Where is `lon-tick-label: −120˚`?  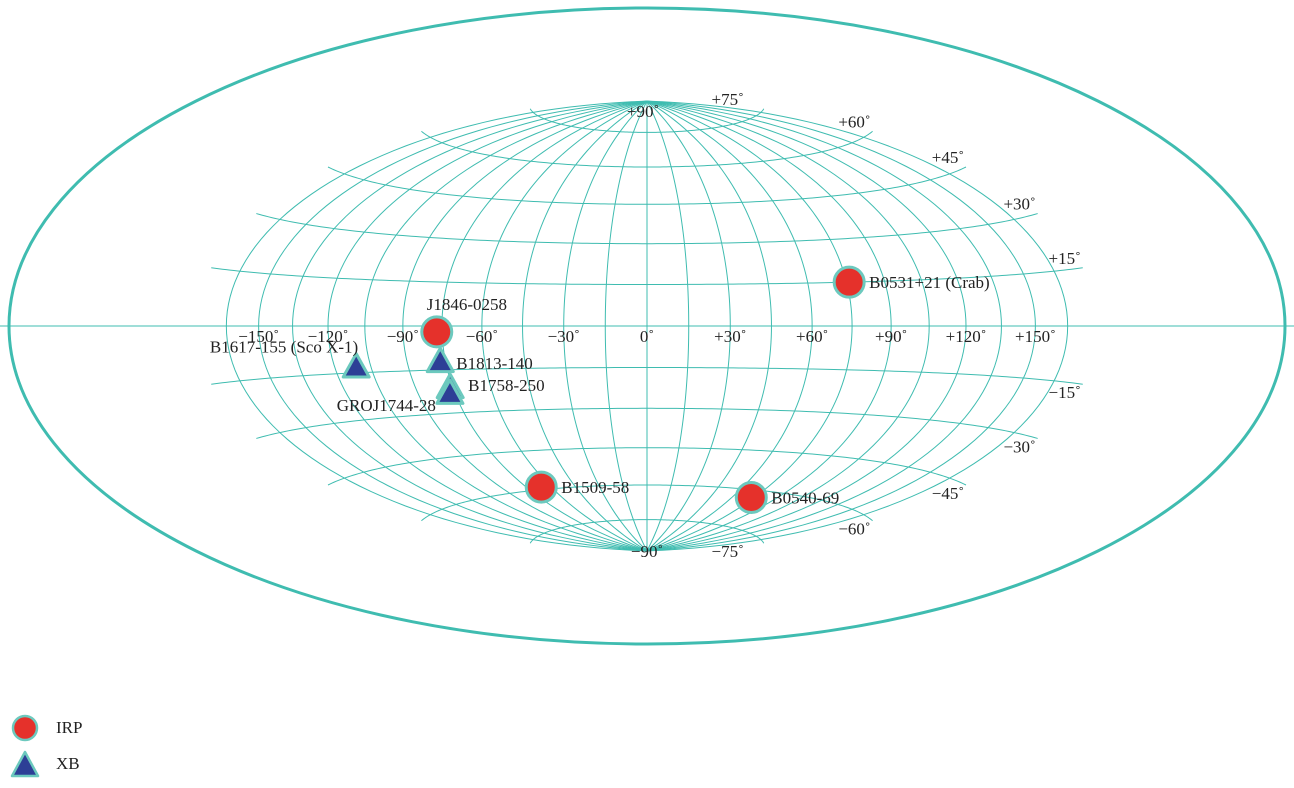
lon-tick-label: −120˚ is located at coordinates (328, 336).